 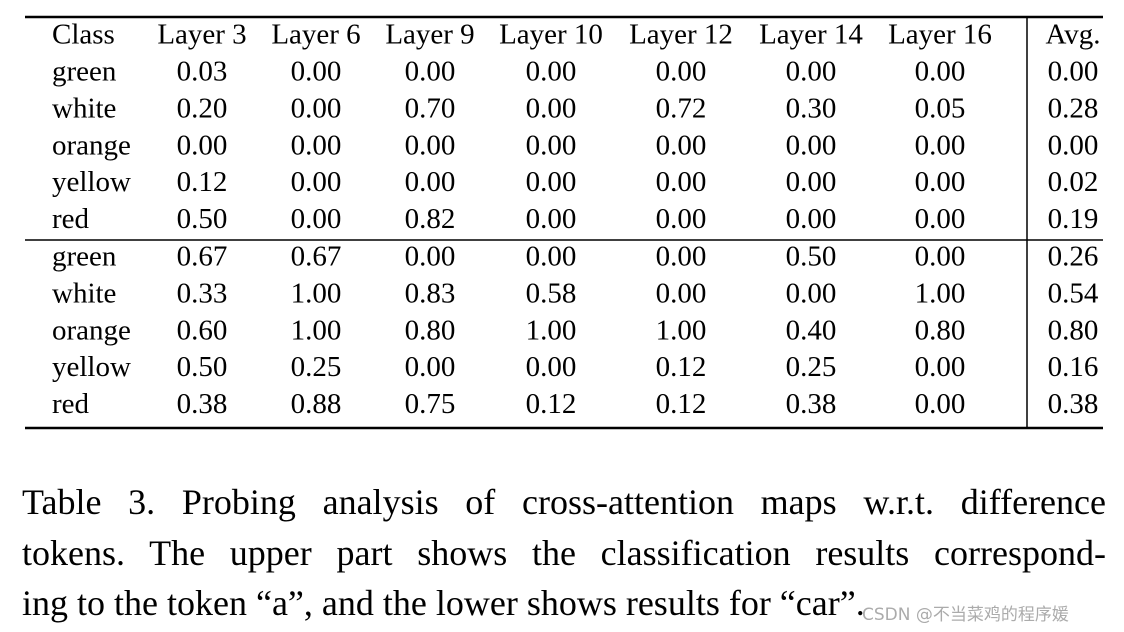 I want to click on cell: 0.02, so click(x=1073, y=182).